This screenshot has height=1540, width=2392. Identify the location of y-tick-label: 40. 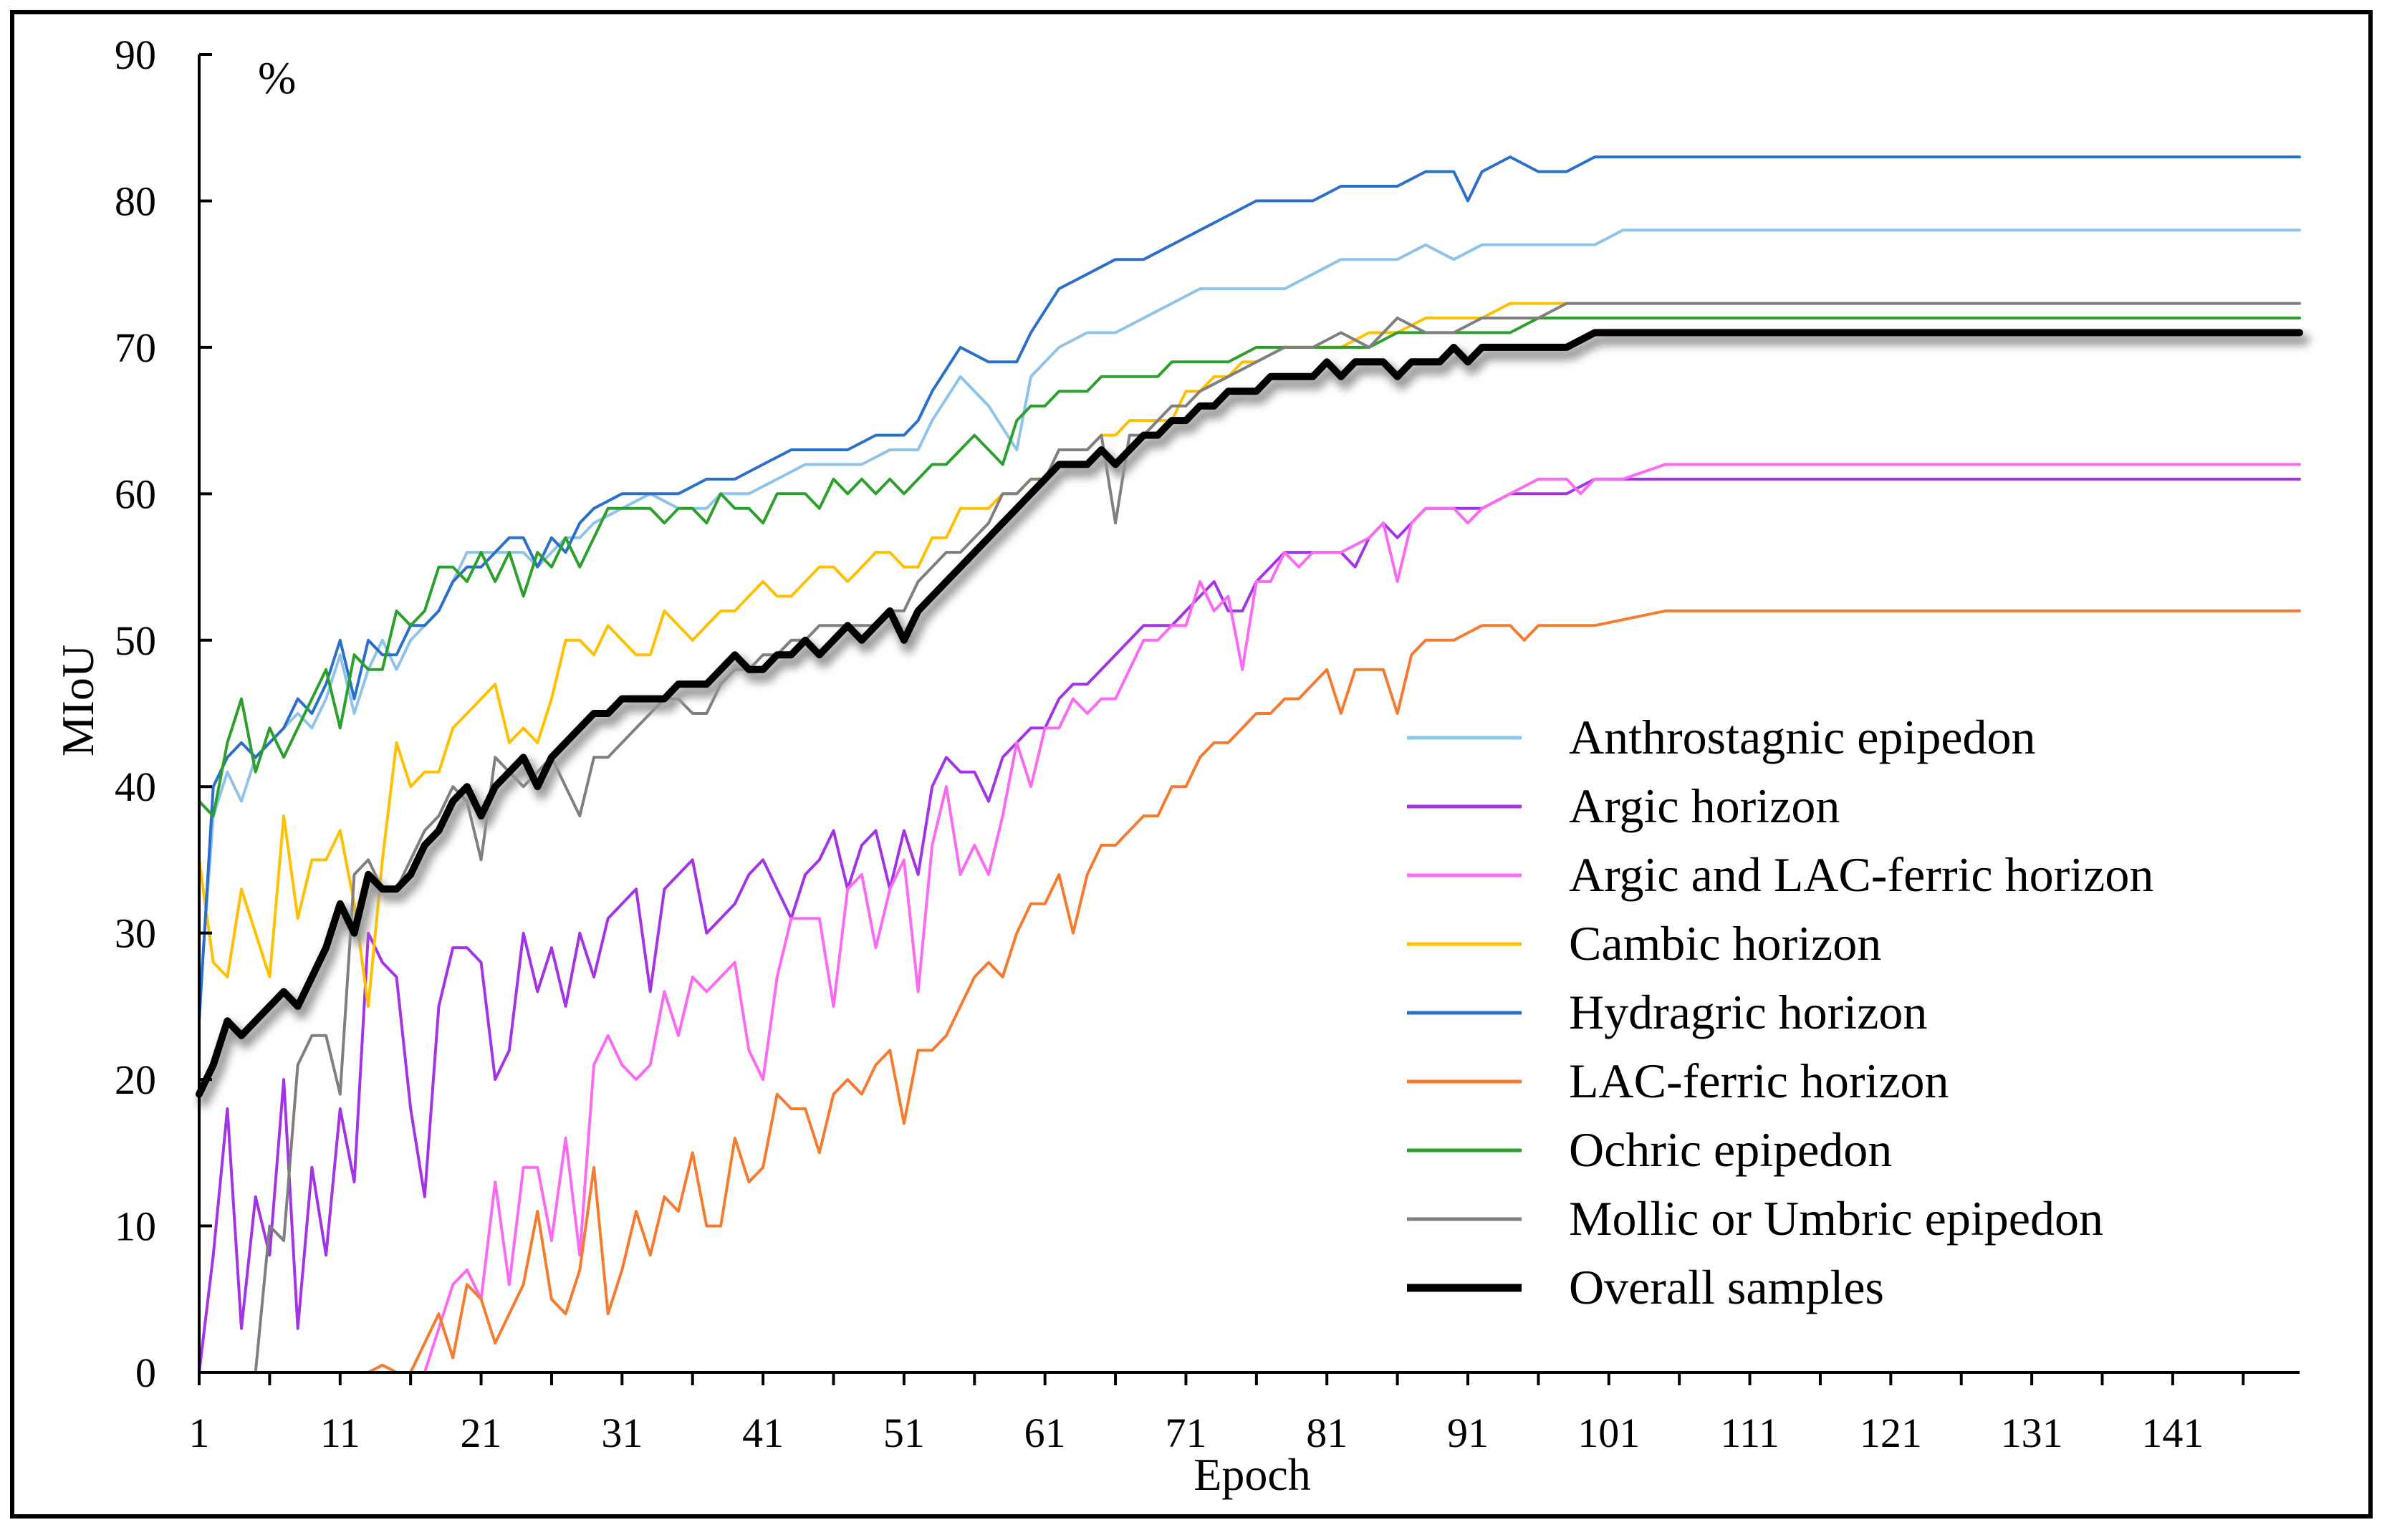
(136, 787).